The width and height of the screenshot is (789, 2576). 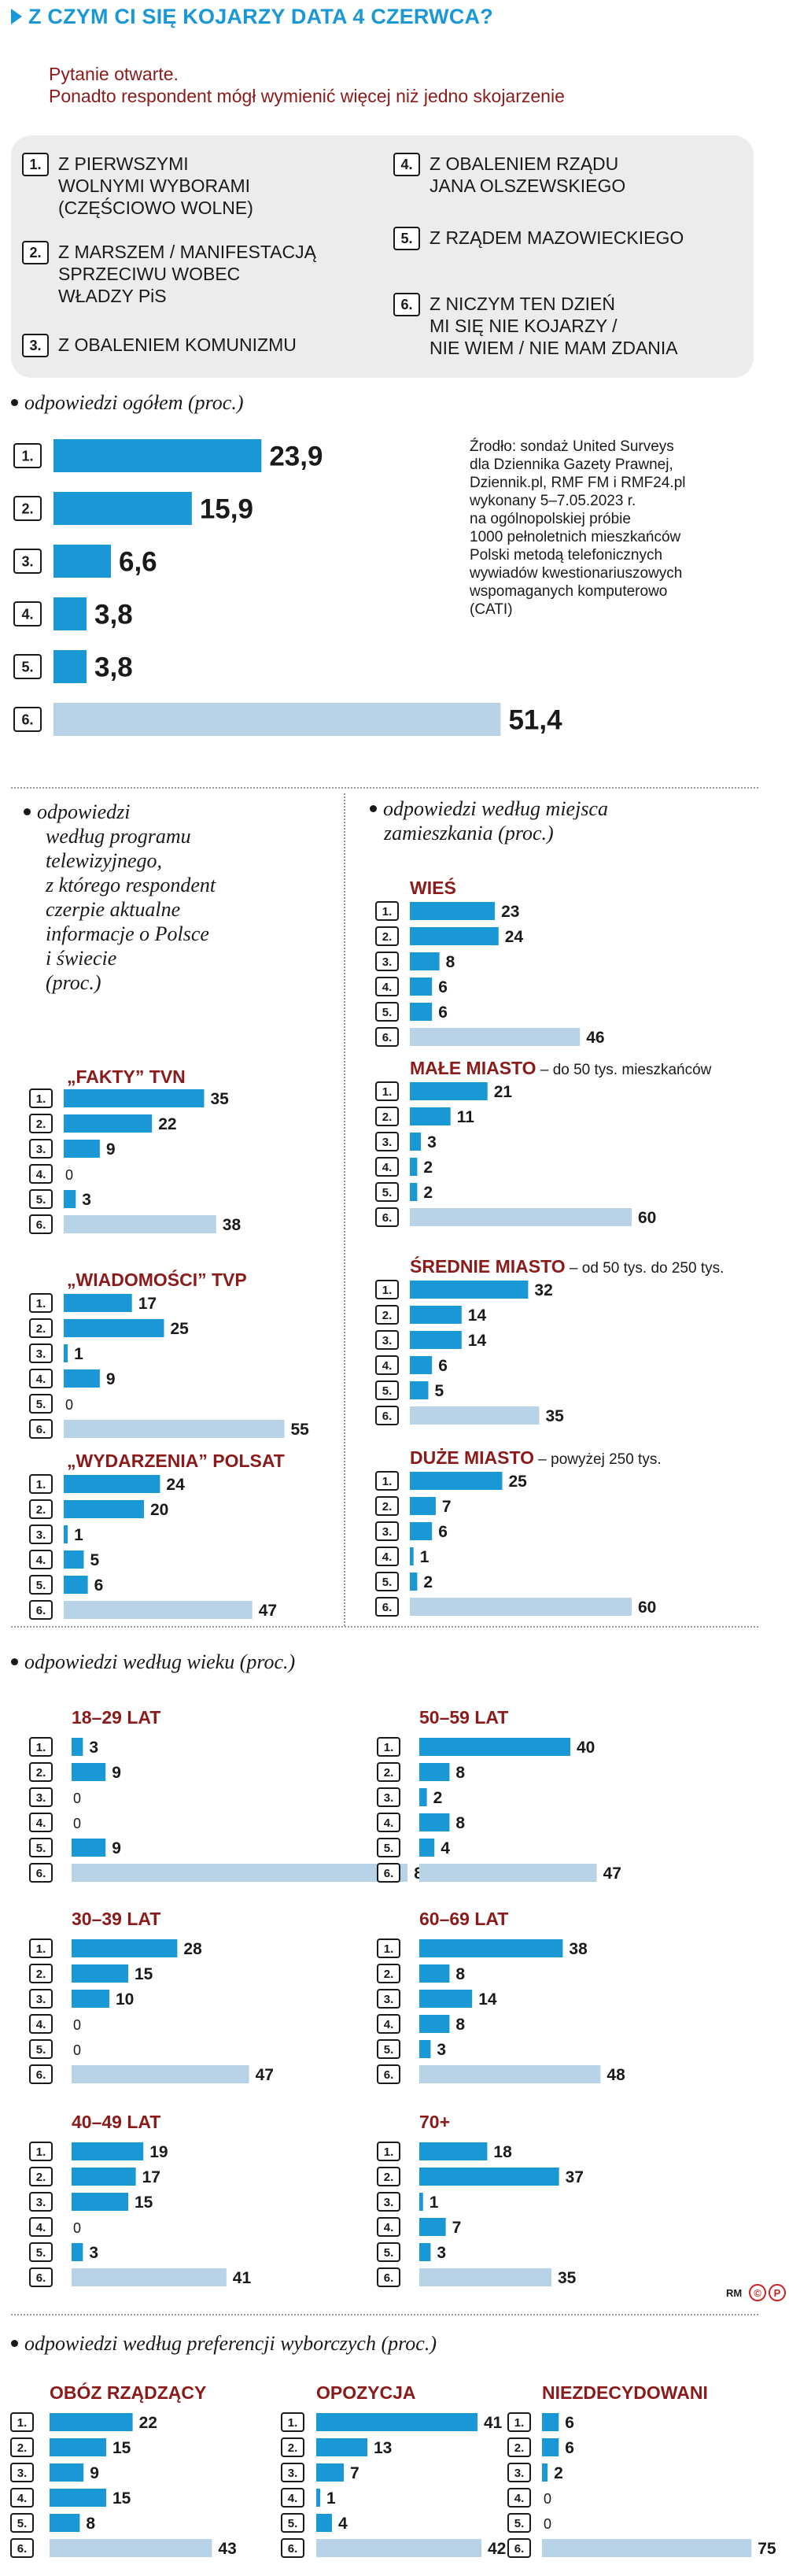 I want to click on chart-niezdec: NIEZDECYDOWANI 1. 6 2. 6 3. 2 4. 0 5. 0 6. 75, so click(x=641, y=2470).